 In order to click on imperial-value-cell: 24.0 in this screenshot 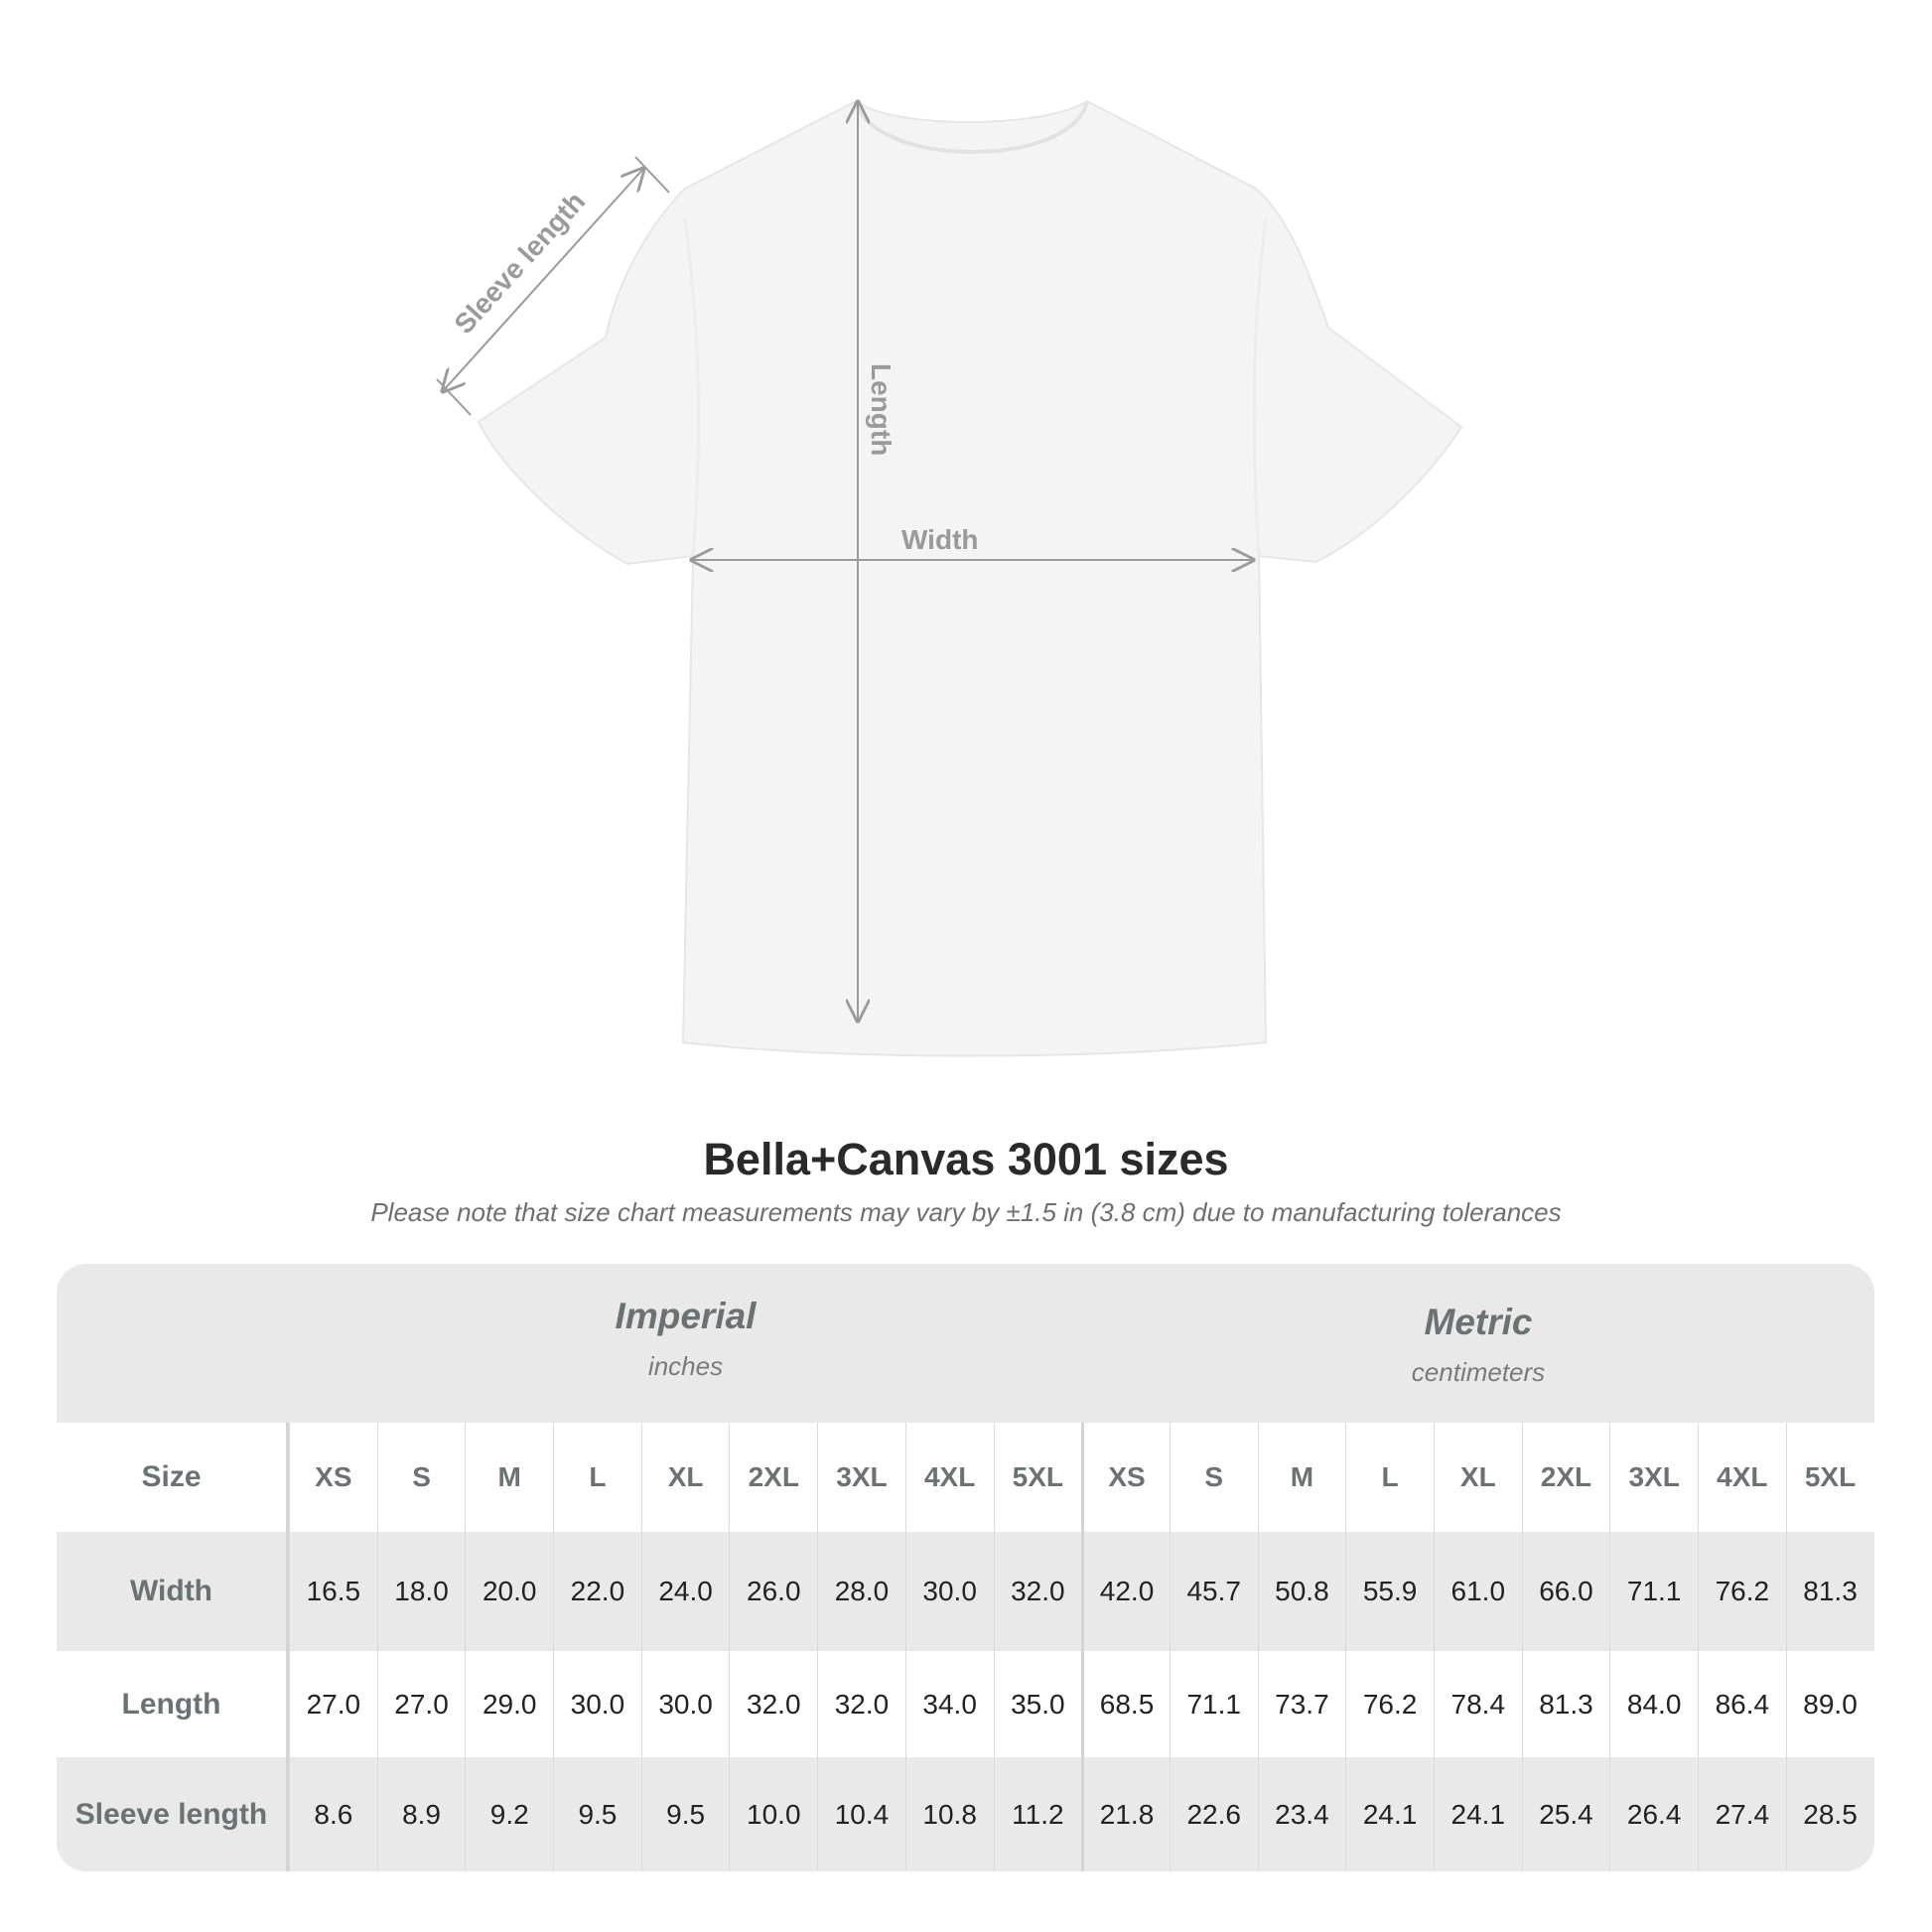, I will do `click(685, 1592)`.